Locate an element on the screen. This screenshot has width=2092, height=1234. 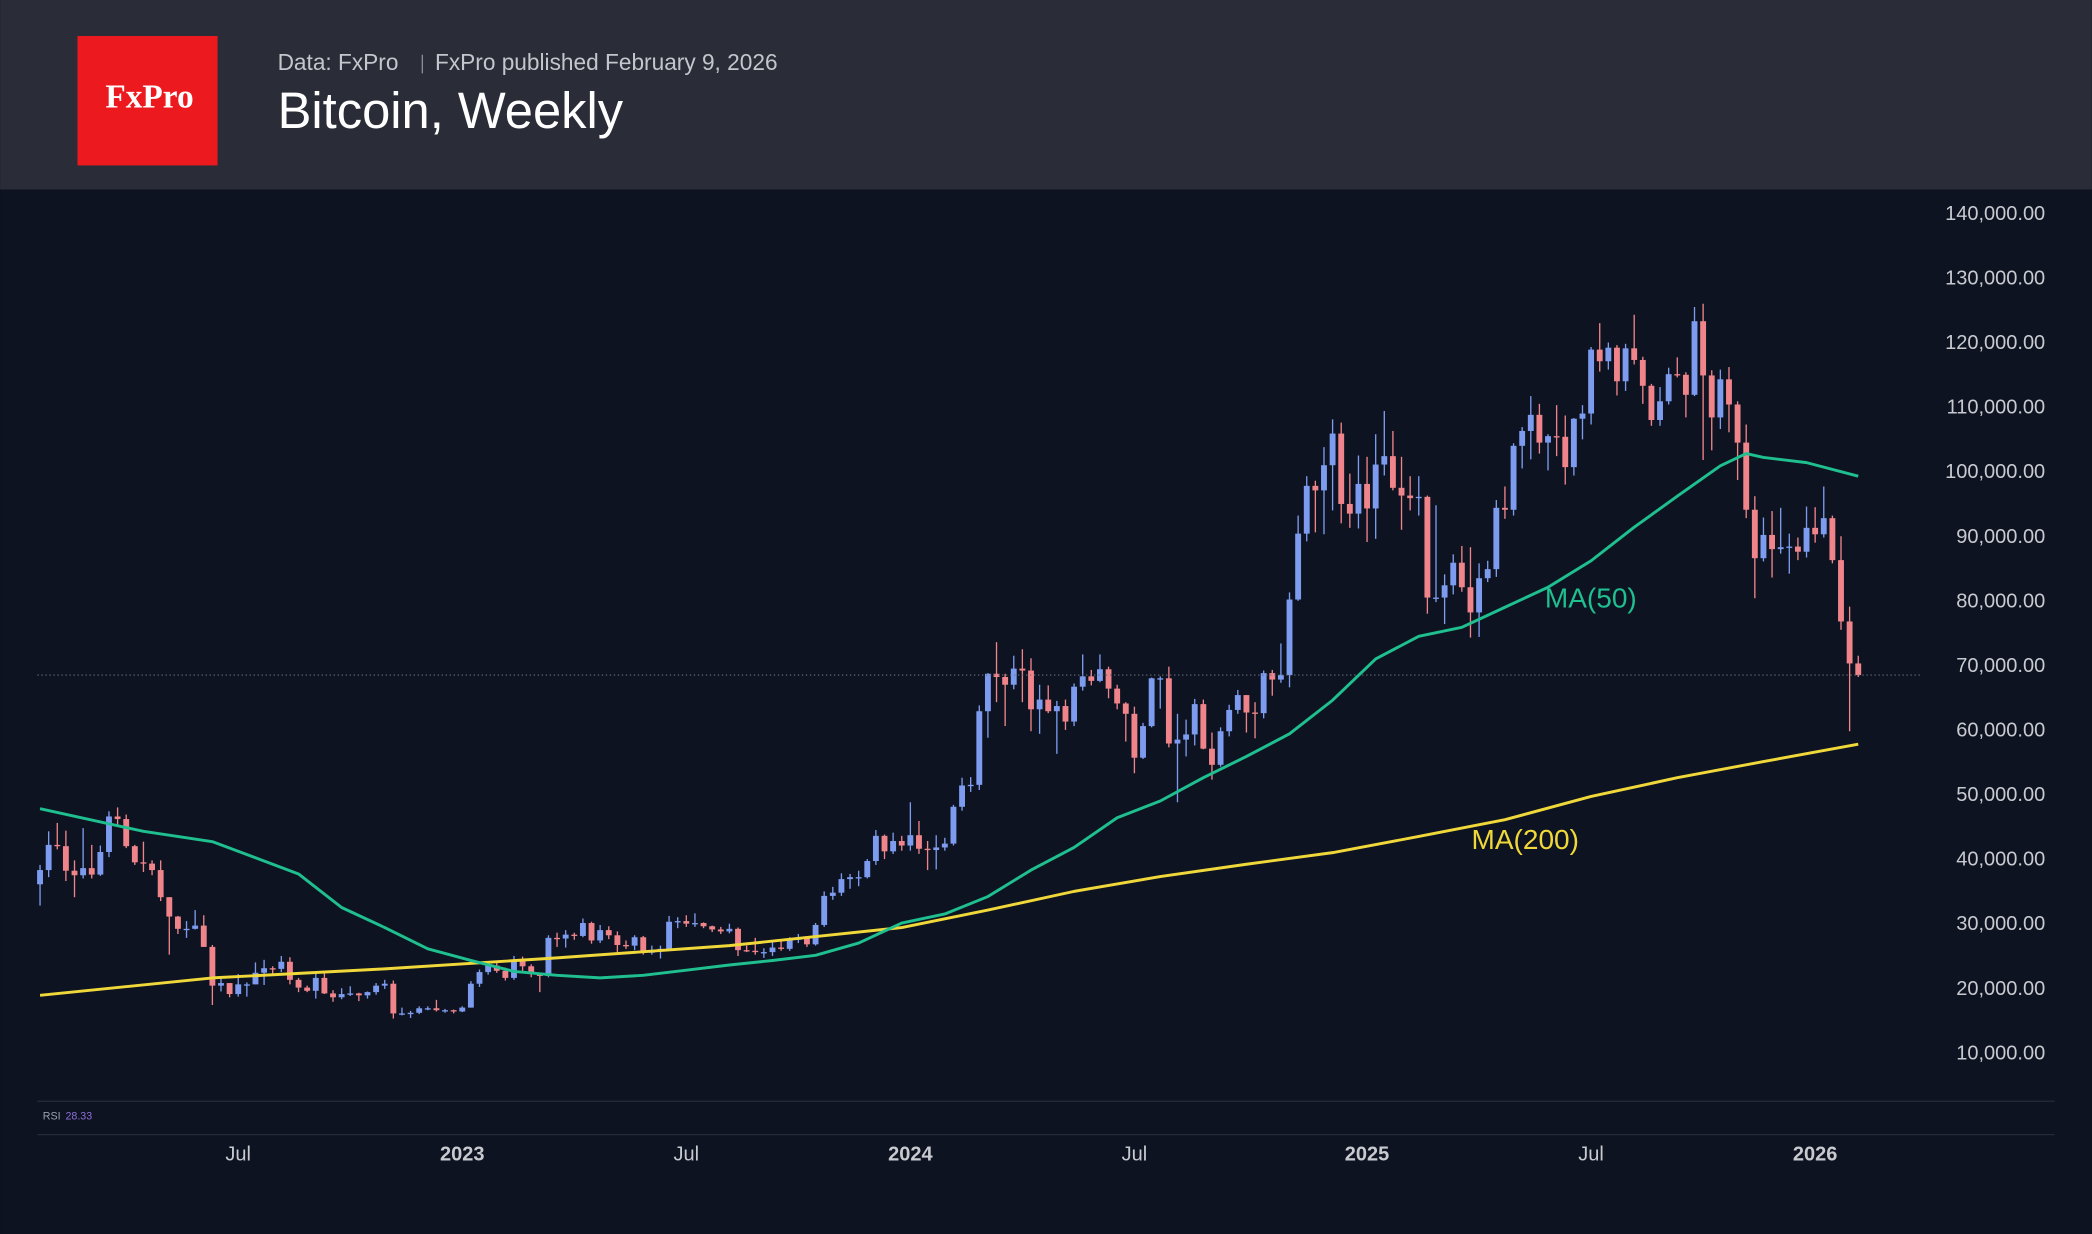
published: FxPro published February 9, 2026 is located at coordinates (606, 62).